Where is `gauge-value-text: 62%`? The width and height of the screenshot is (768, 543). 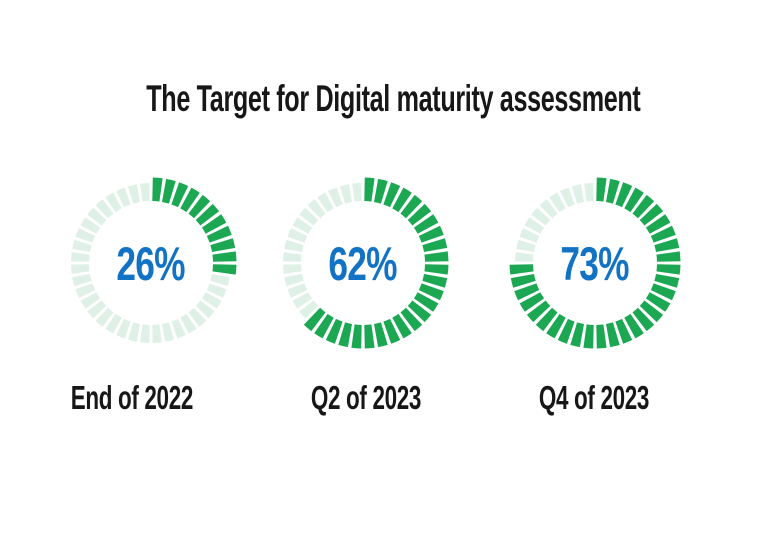 gauge-value-text: 62% is located at coordinates (363, 263).